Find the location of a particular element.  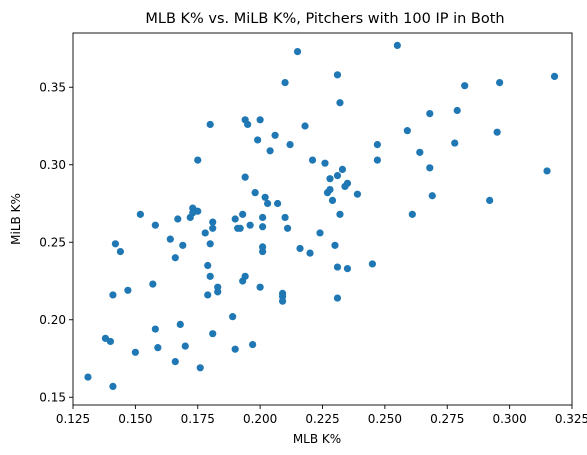

y-tick-label: 0.20 is located at coordinates (52, 320).